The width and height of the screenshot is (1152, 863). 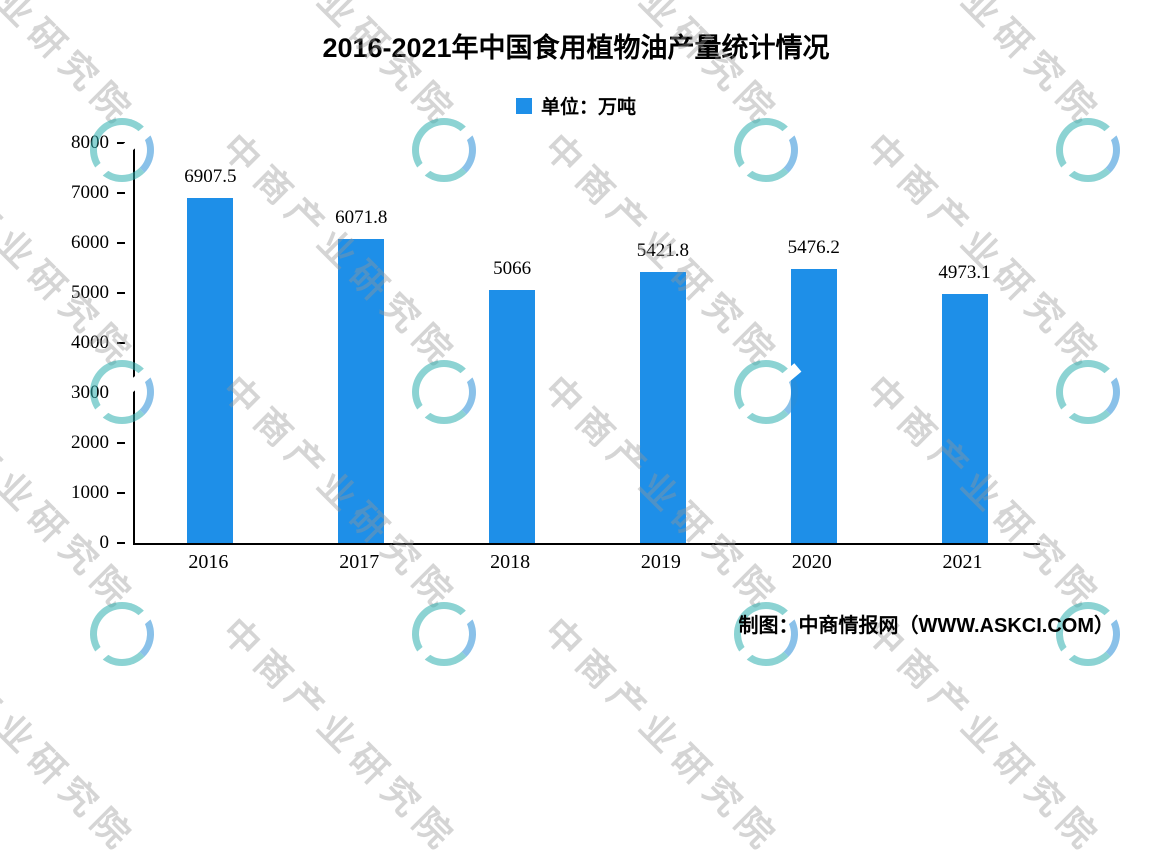 What do you see at coordinates (90, 492) in the screenshot?
I see `y-tick-label: 1000` at bounding box center [90, 492].